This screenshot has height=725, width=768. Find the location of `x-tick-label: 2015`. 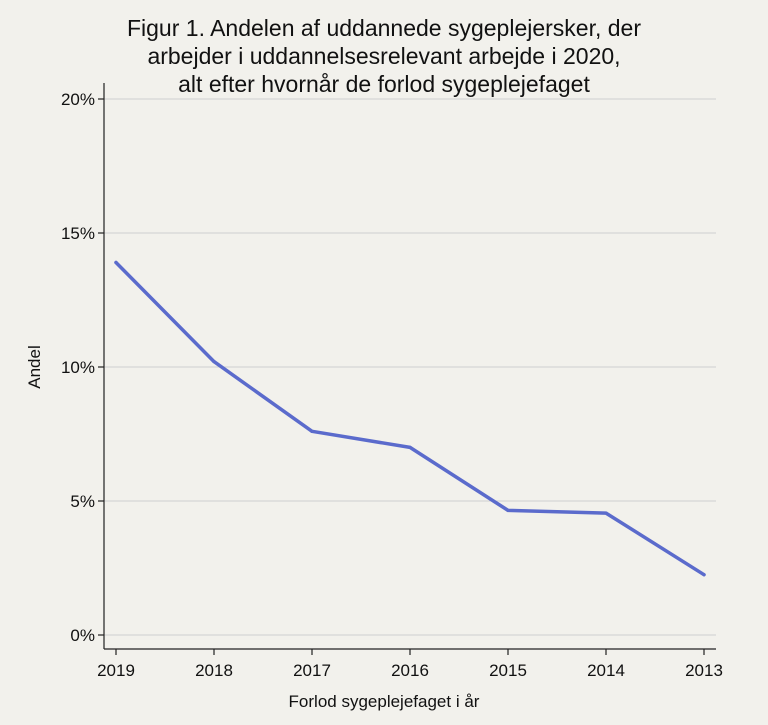

x-tick-label: 2015 is located at coordinates (508, 670).